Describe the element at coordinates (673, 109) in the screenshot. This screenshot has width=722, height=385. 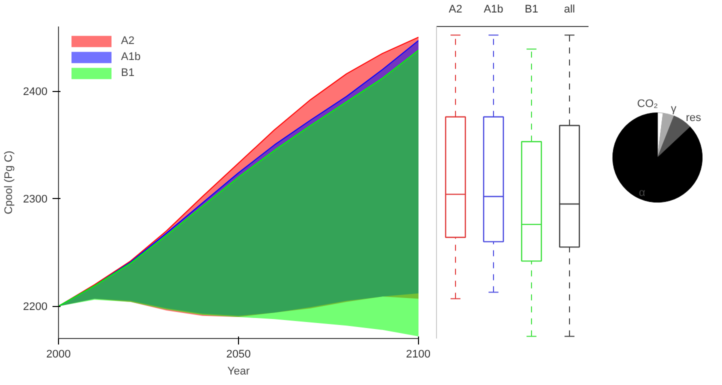
I see `slice-label: γ` at that location.